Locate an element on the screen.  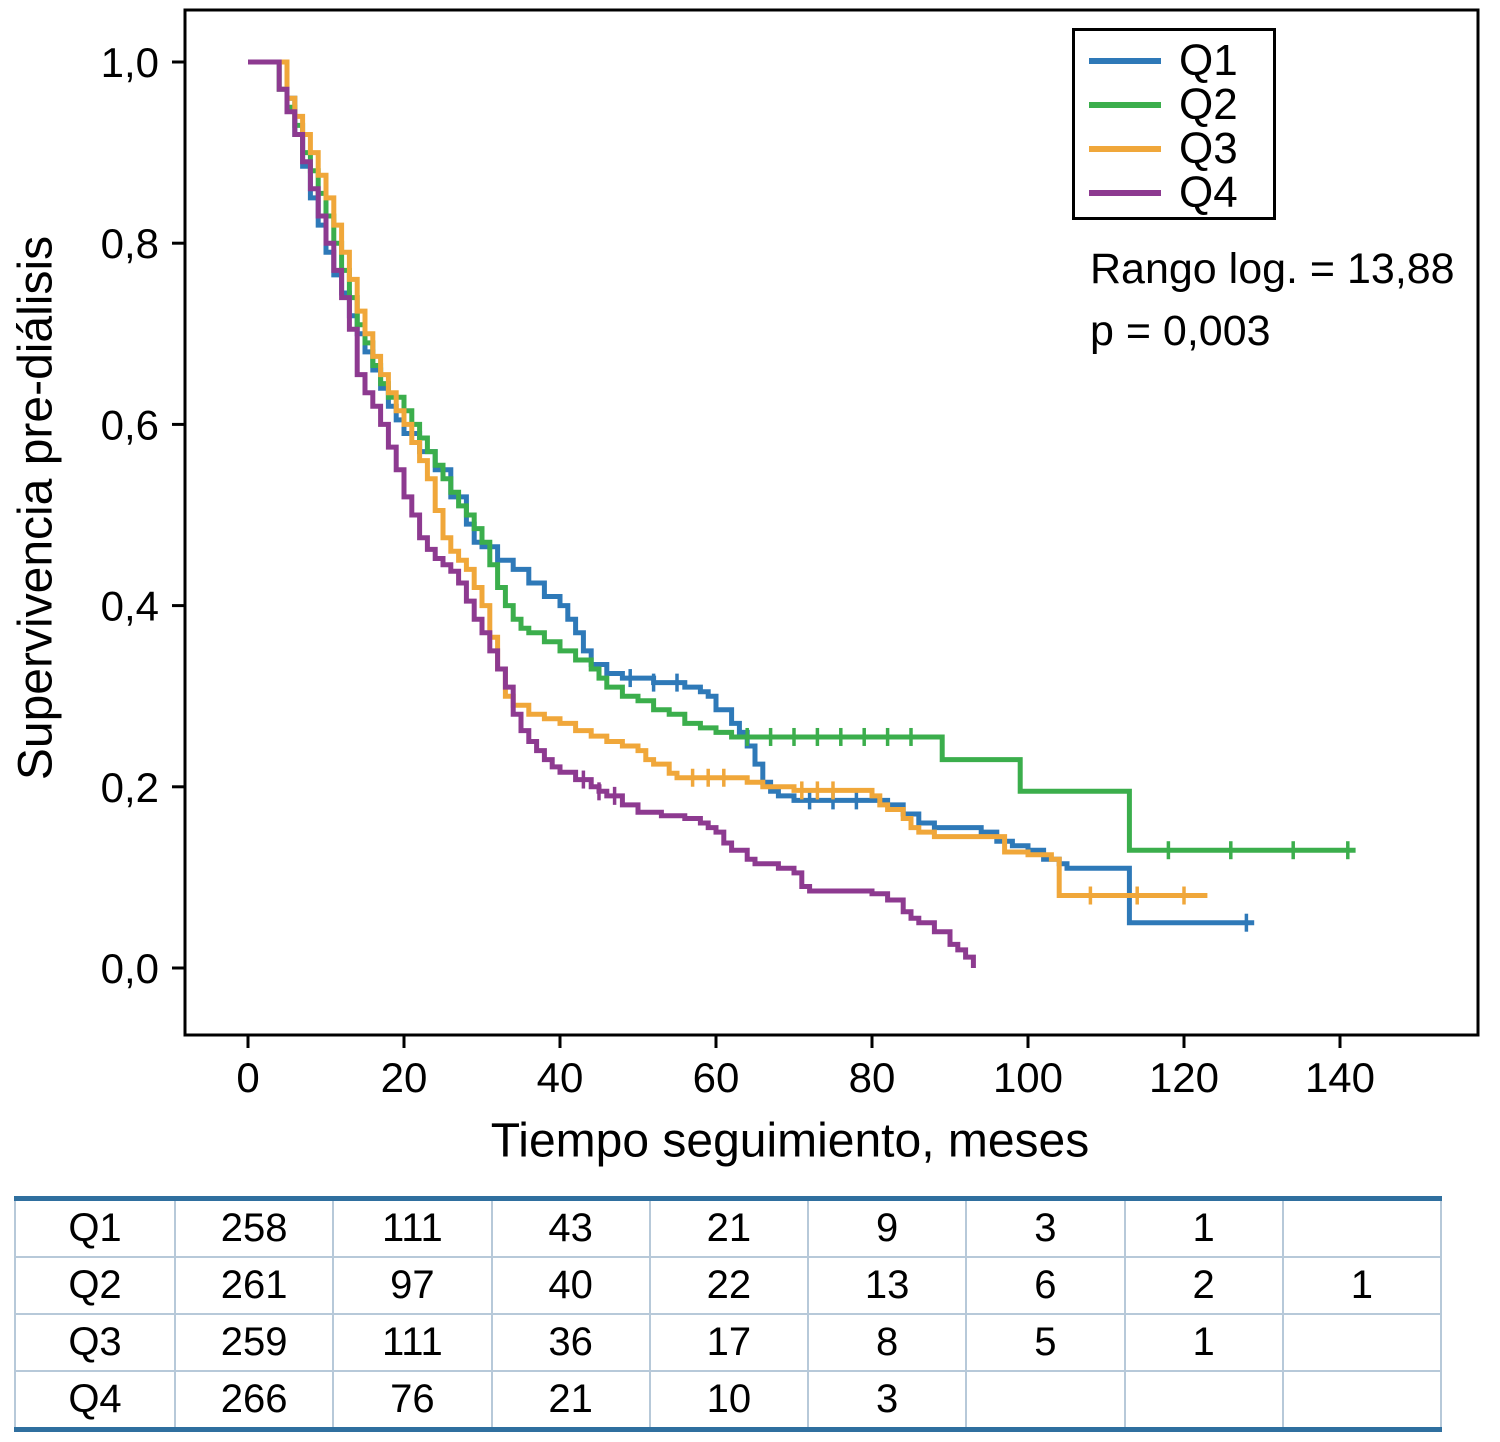
x-tick-label: 80 is located at coordinates (872, 1077).